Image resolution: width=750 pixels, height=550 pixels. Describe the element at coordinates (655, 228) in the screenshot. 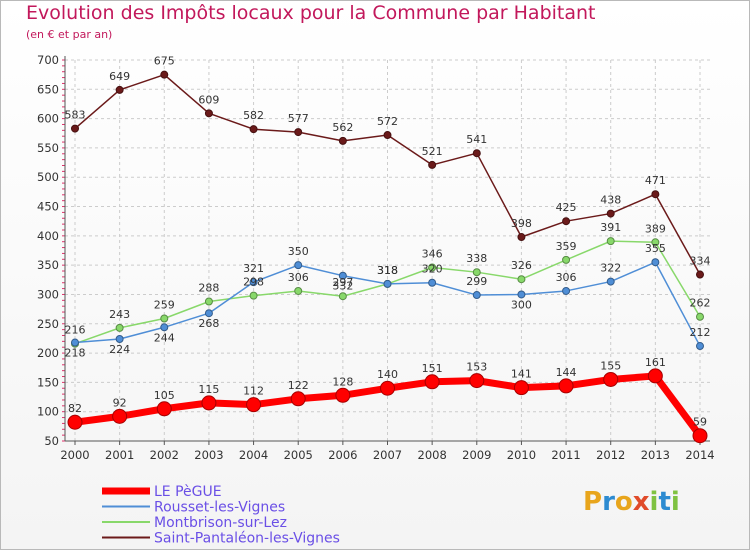

I see `data-label: 389` at that location.